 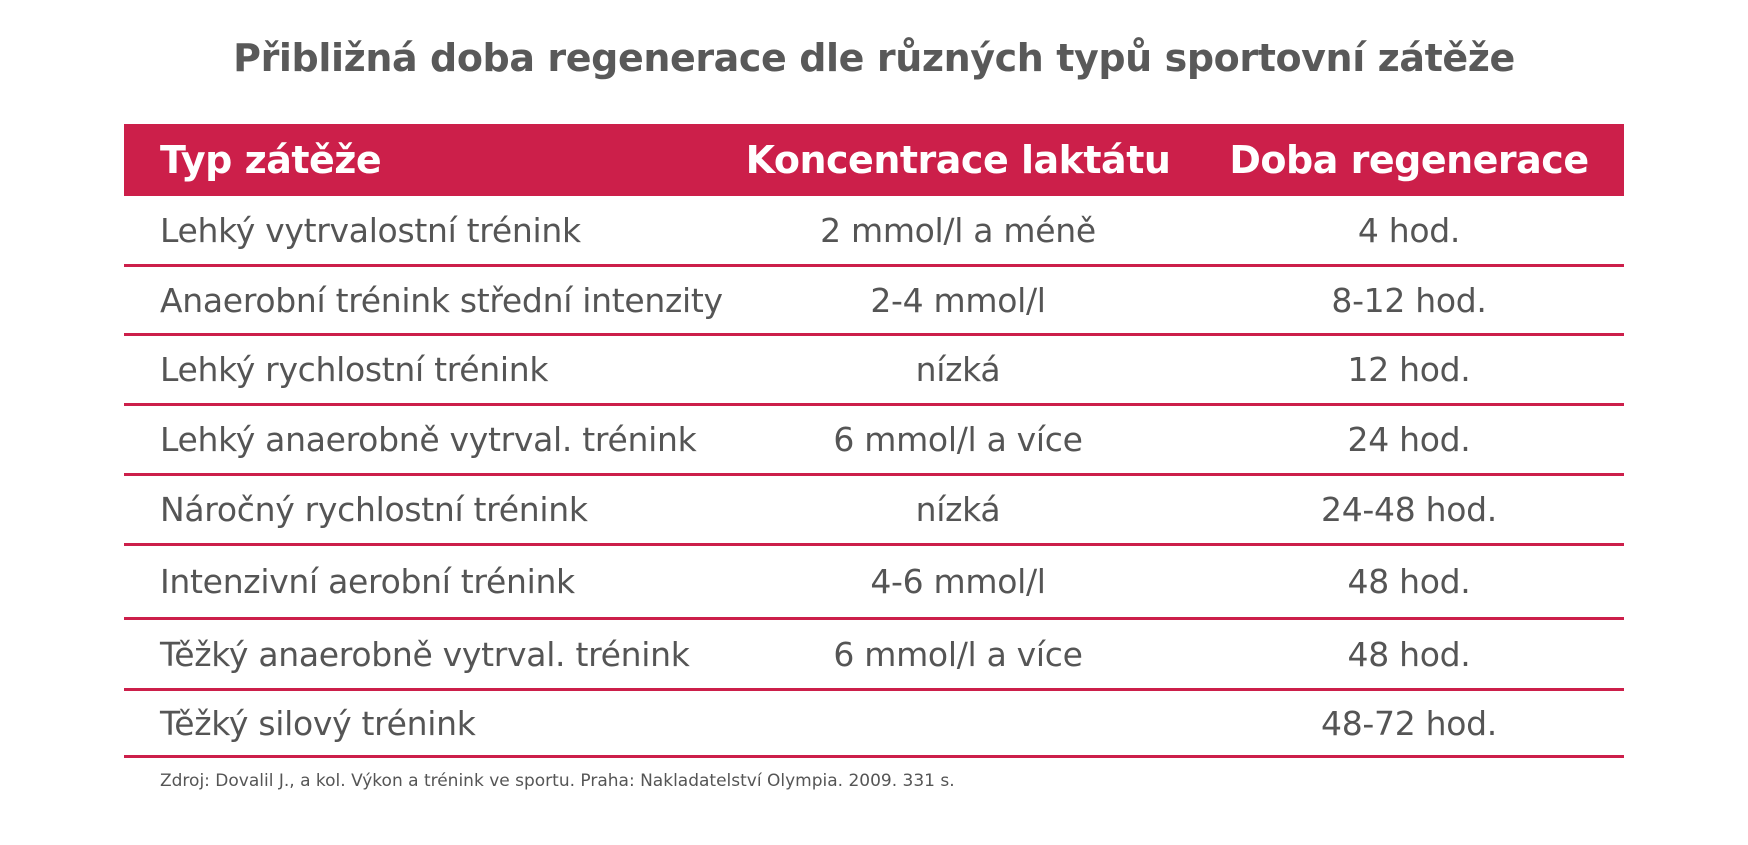 What do you see at coordinates (318, 723) in the screenshot?
I see `cell-load-type: Těžký silový trénink` at bounding box center [318, 723].